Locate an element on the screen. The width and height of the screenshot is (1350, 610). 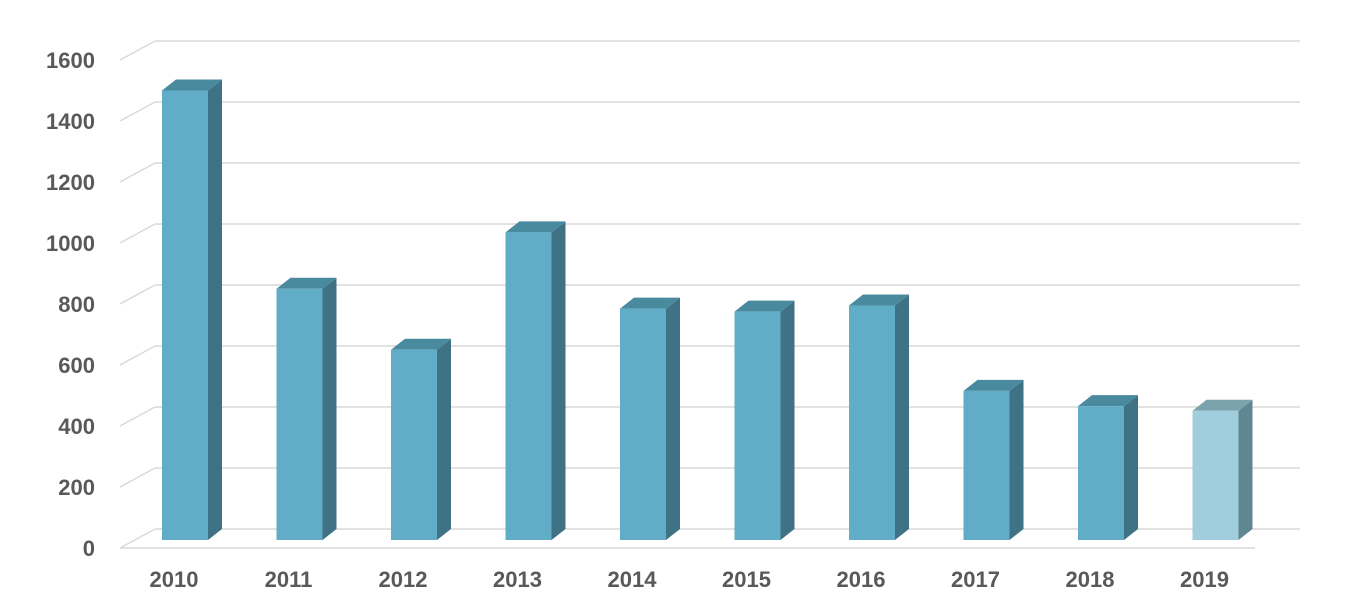
x-tick-label: 2018 is located at coordinates (1090, 579).